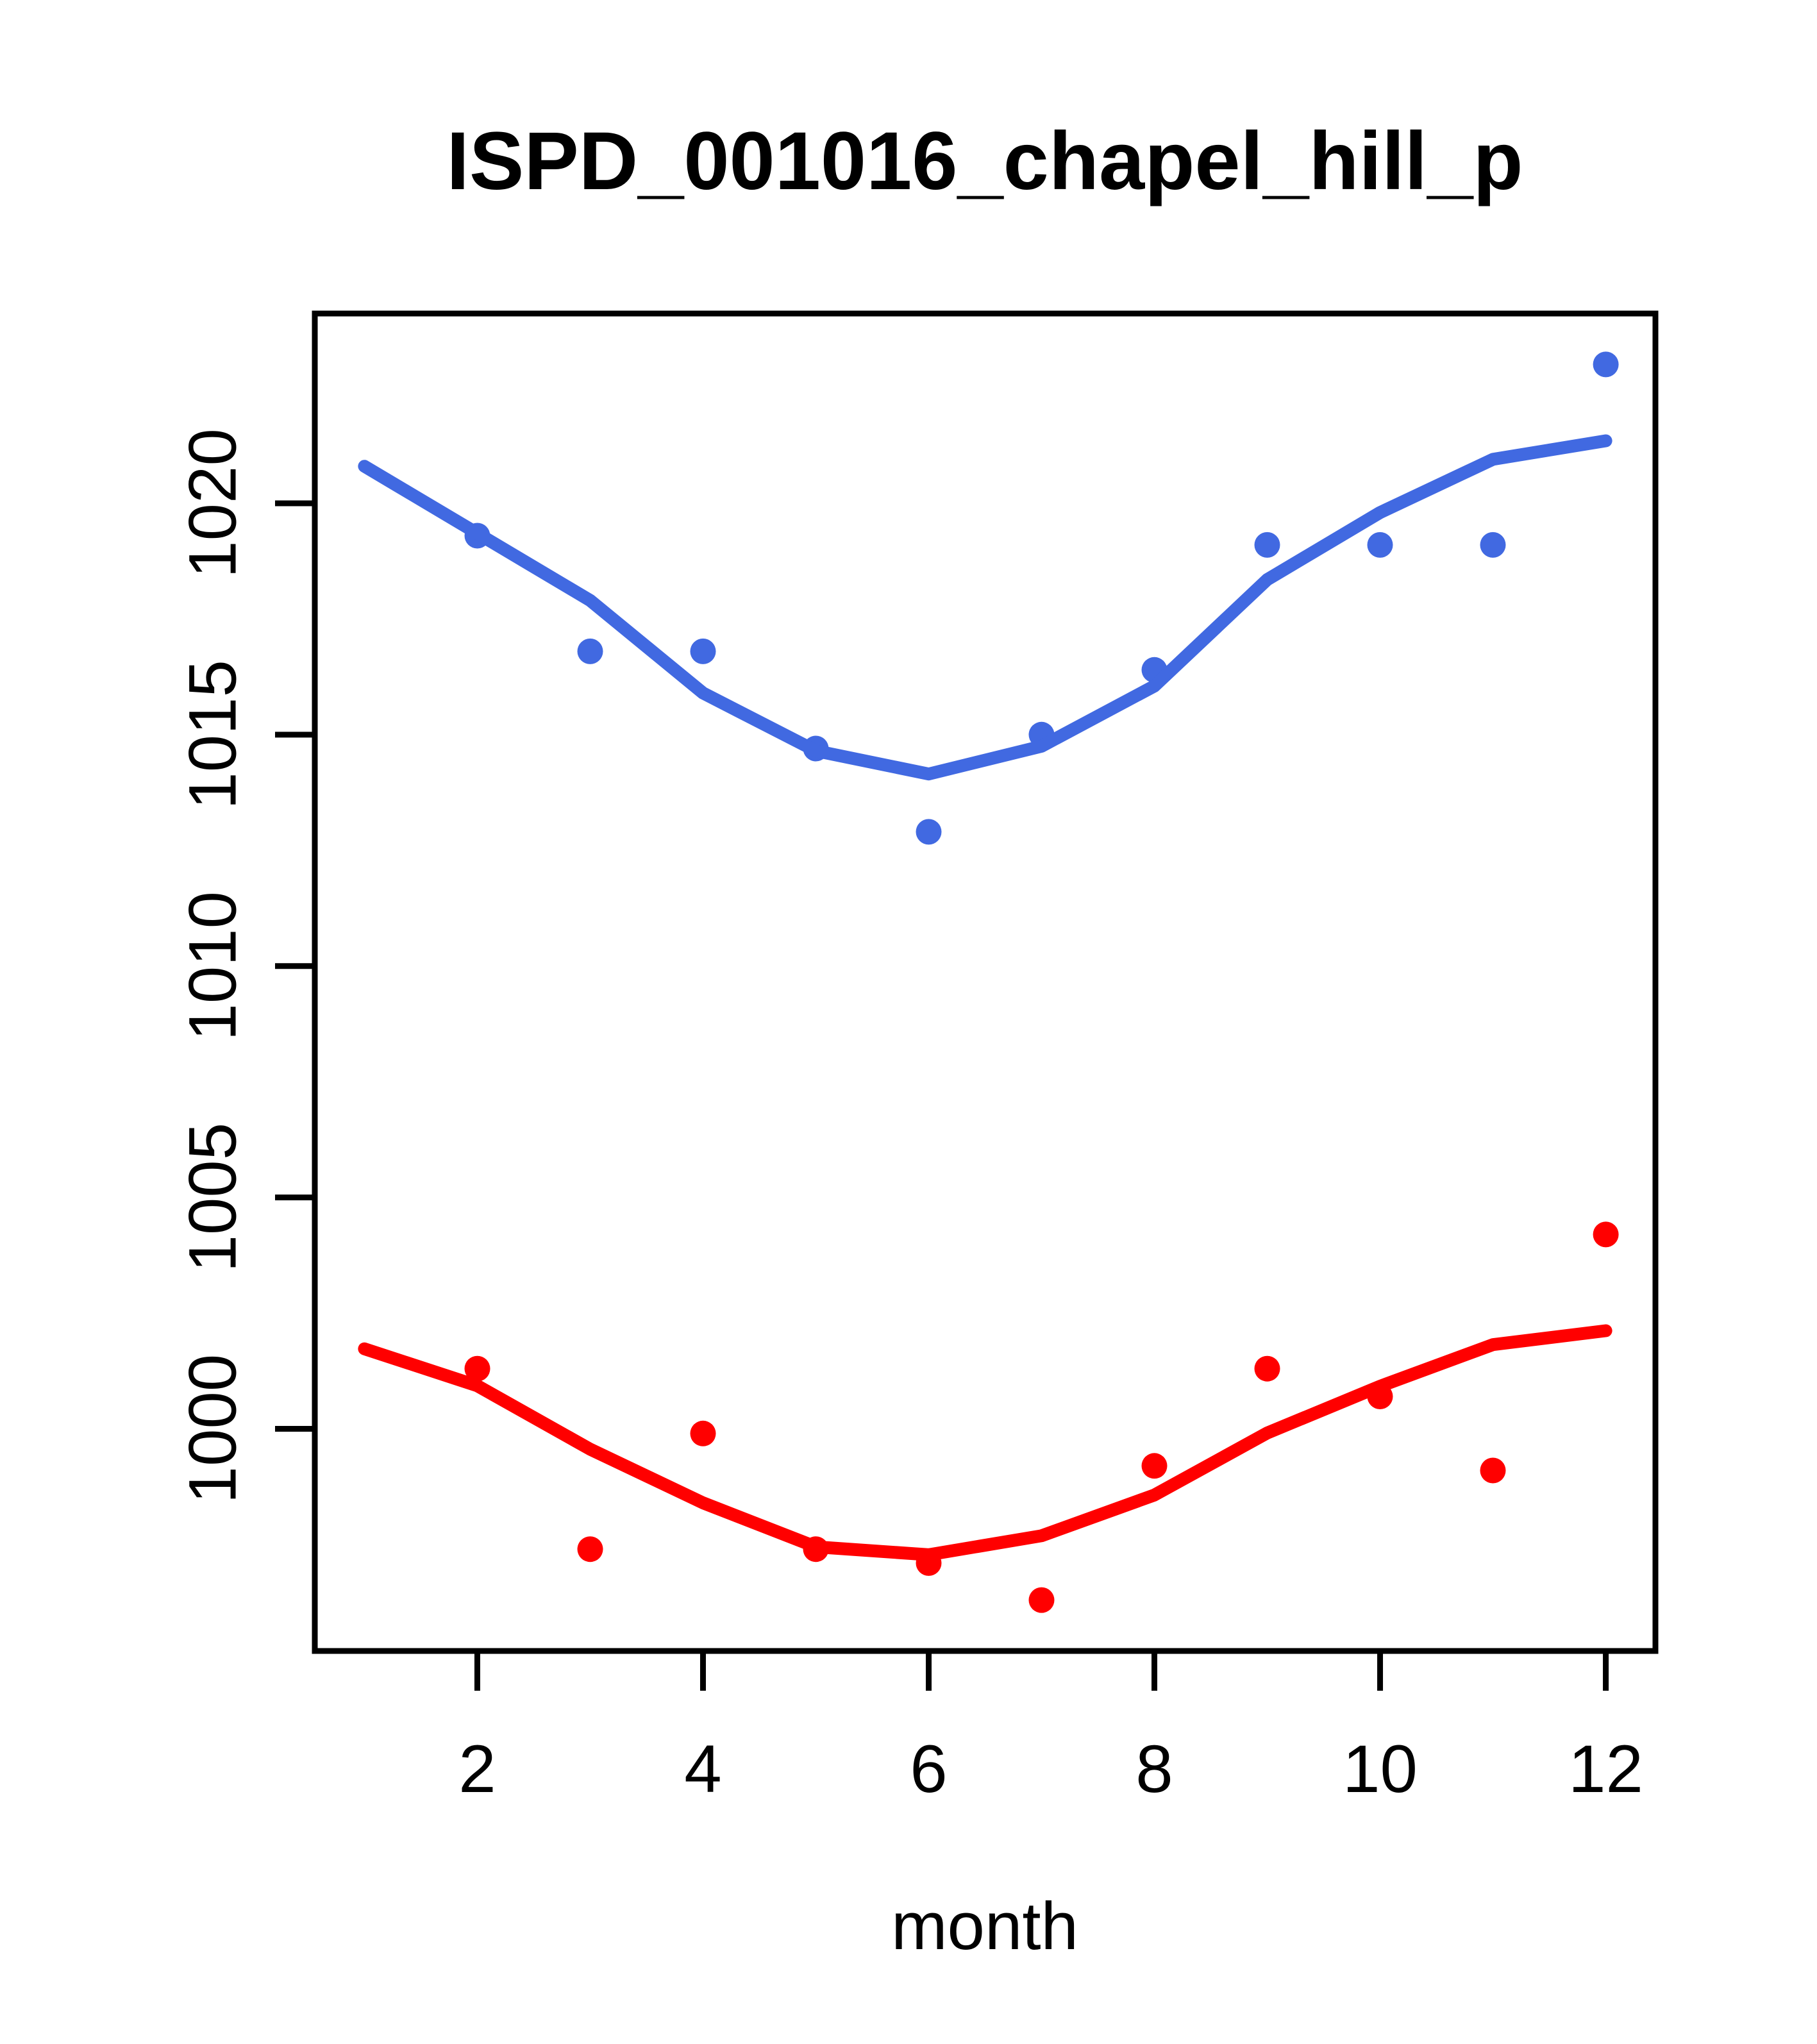 The height and width of the screenshot is (2044, 1817). What do you see at coordinates (1381, 1769) in the screenshot?
I see `x-tick-label: 10` at bounding box center [1381, 1769].